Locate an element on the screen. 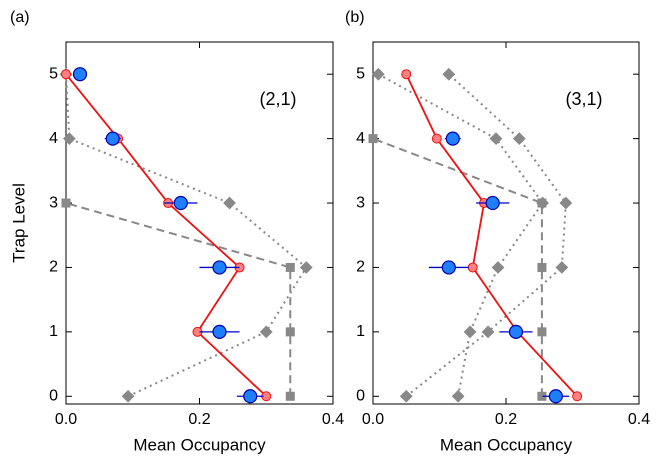 The width and height of the screenshot is (657, 463). annotation: (2,1) is located at coordinates (277, 99).